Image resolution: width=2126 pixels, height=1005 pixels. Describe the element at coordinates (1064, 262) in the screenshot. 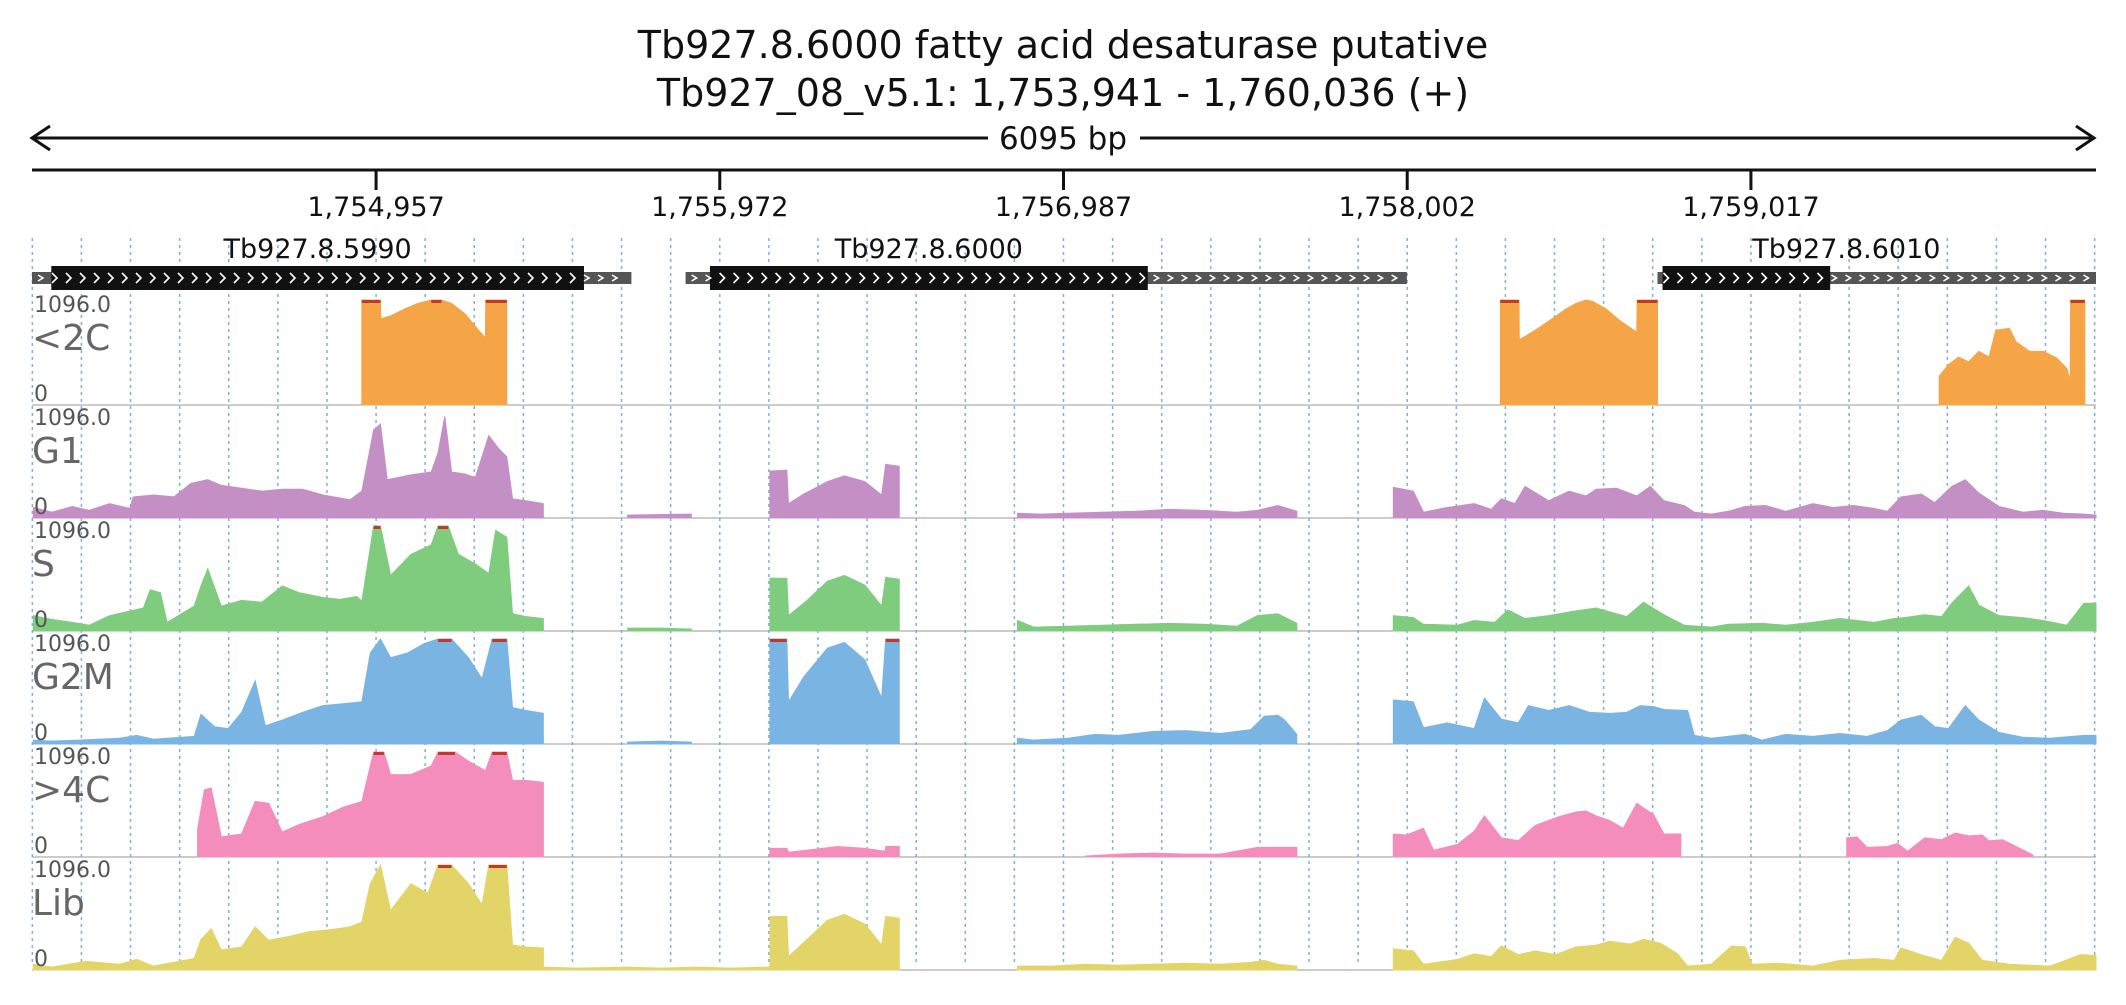

I see `gene-annotation-track: Tb927.8.5990 Tb927.8.6000 Tb927.8.6010` at that location.